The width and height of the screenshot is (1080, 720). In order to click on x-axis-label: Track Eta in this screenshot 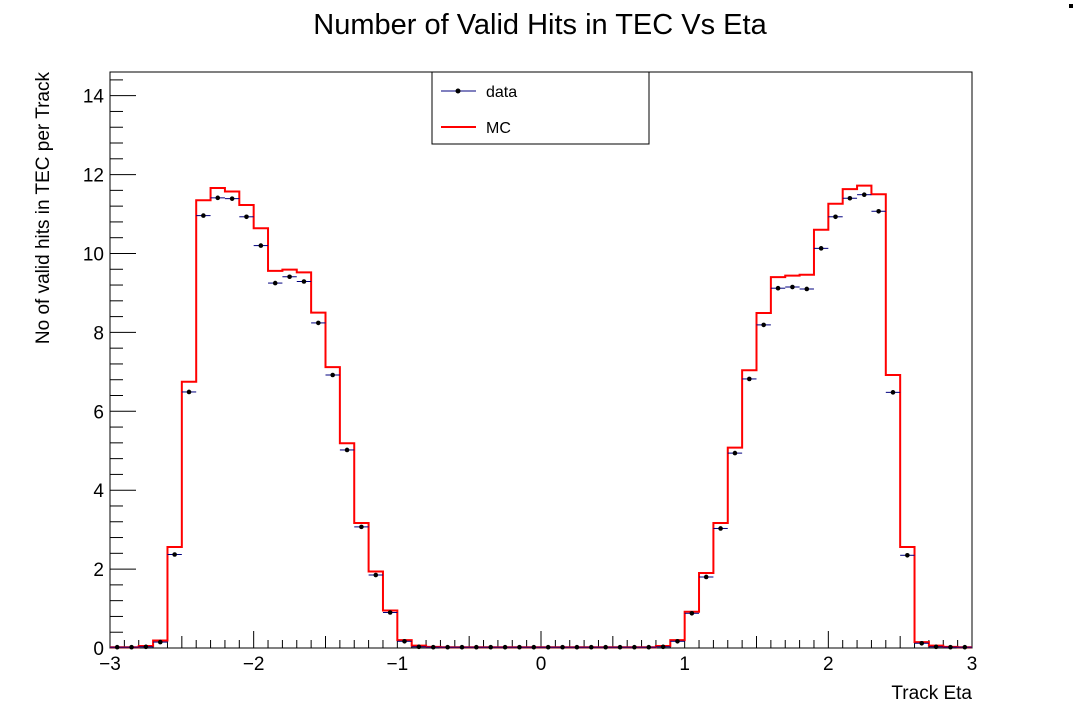, I will do `click(931, 693)`.